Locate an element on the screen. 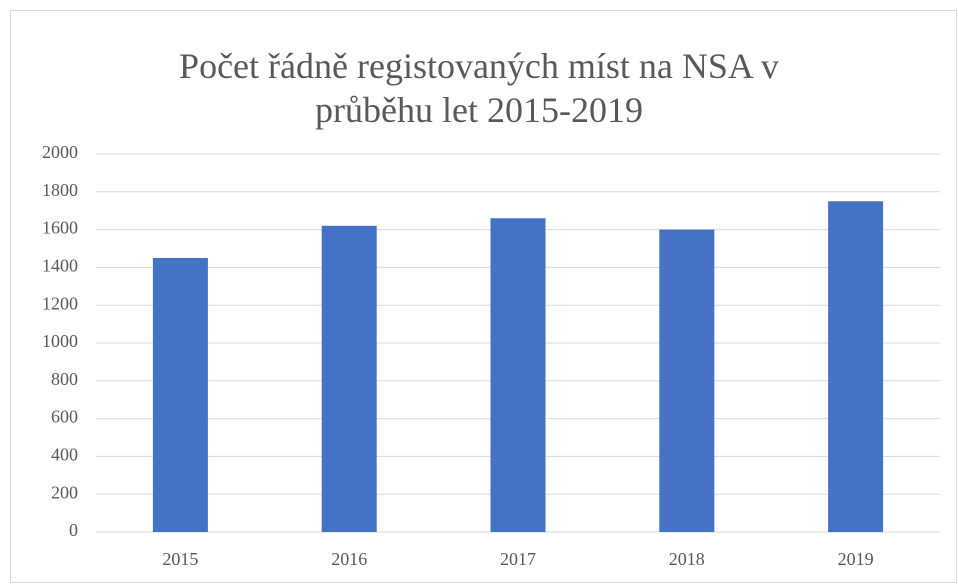 The image size is (958, 584). y-tick-label: 1800 is located at coordinates (60, 190).